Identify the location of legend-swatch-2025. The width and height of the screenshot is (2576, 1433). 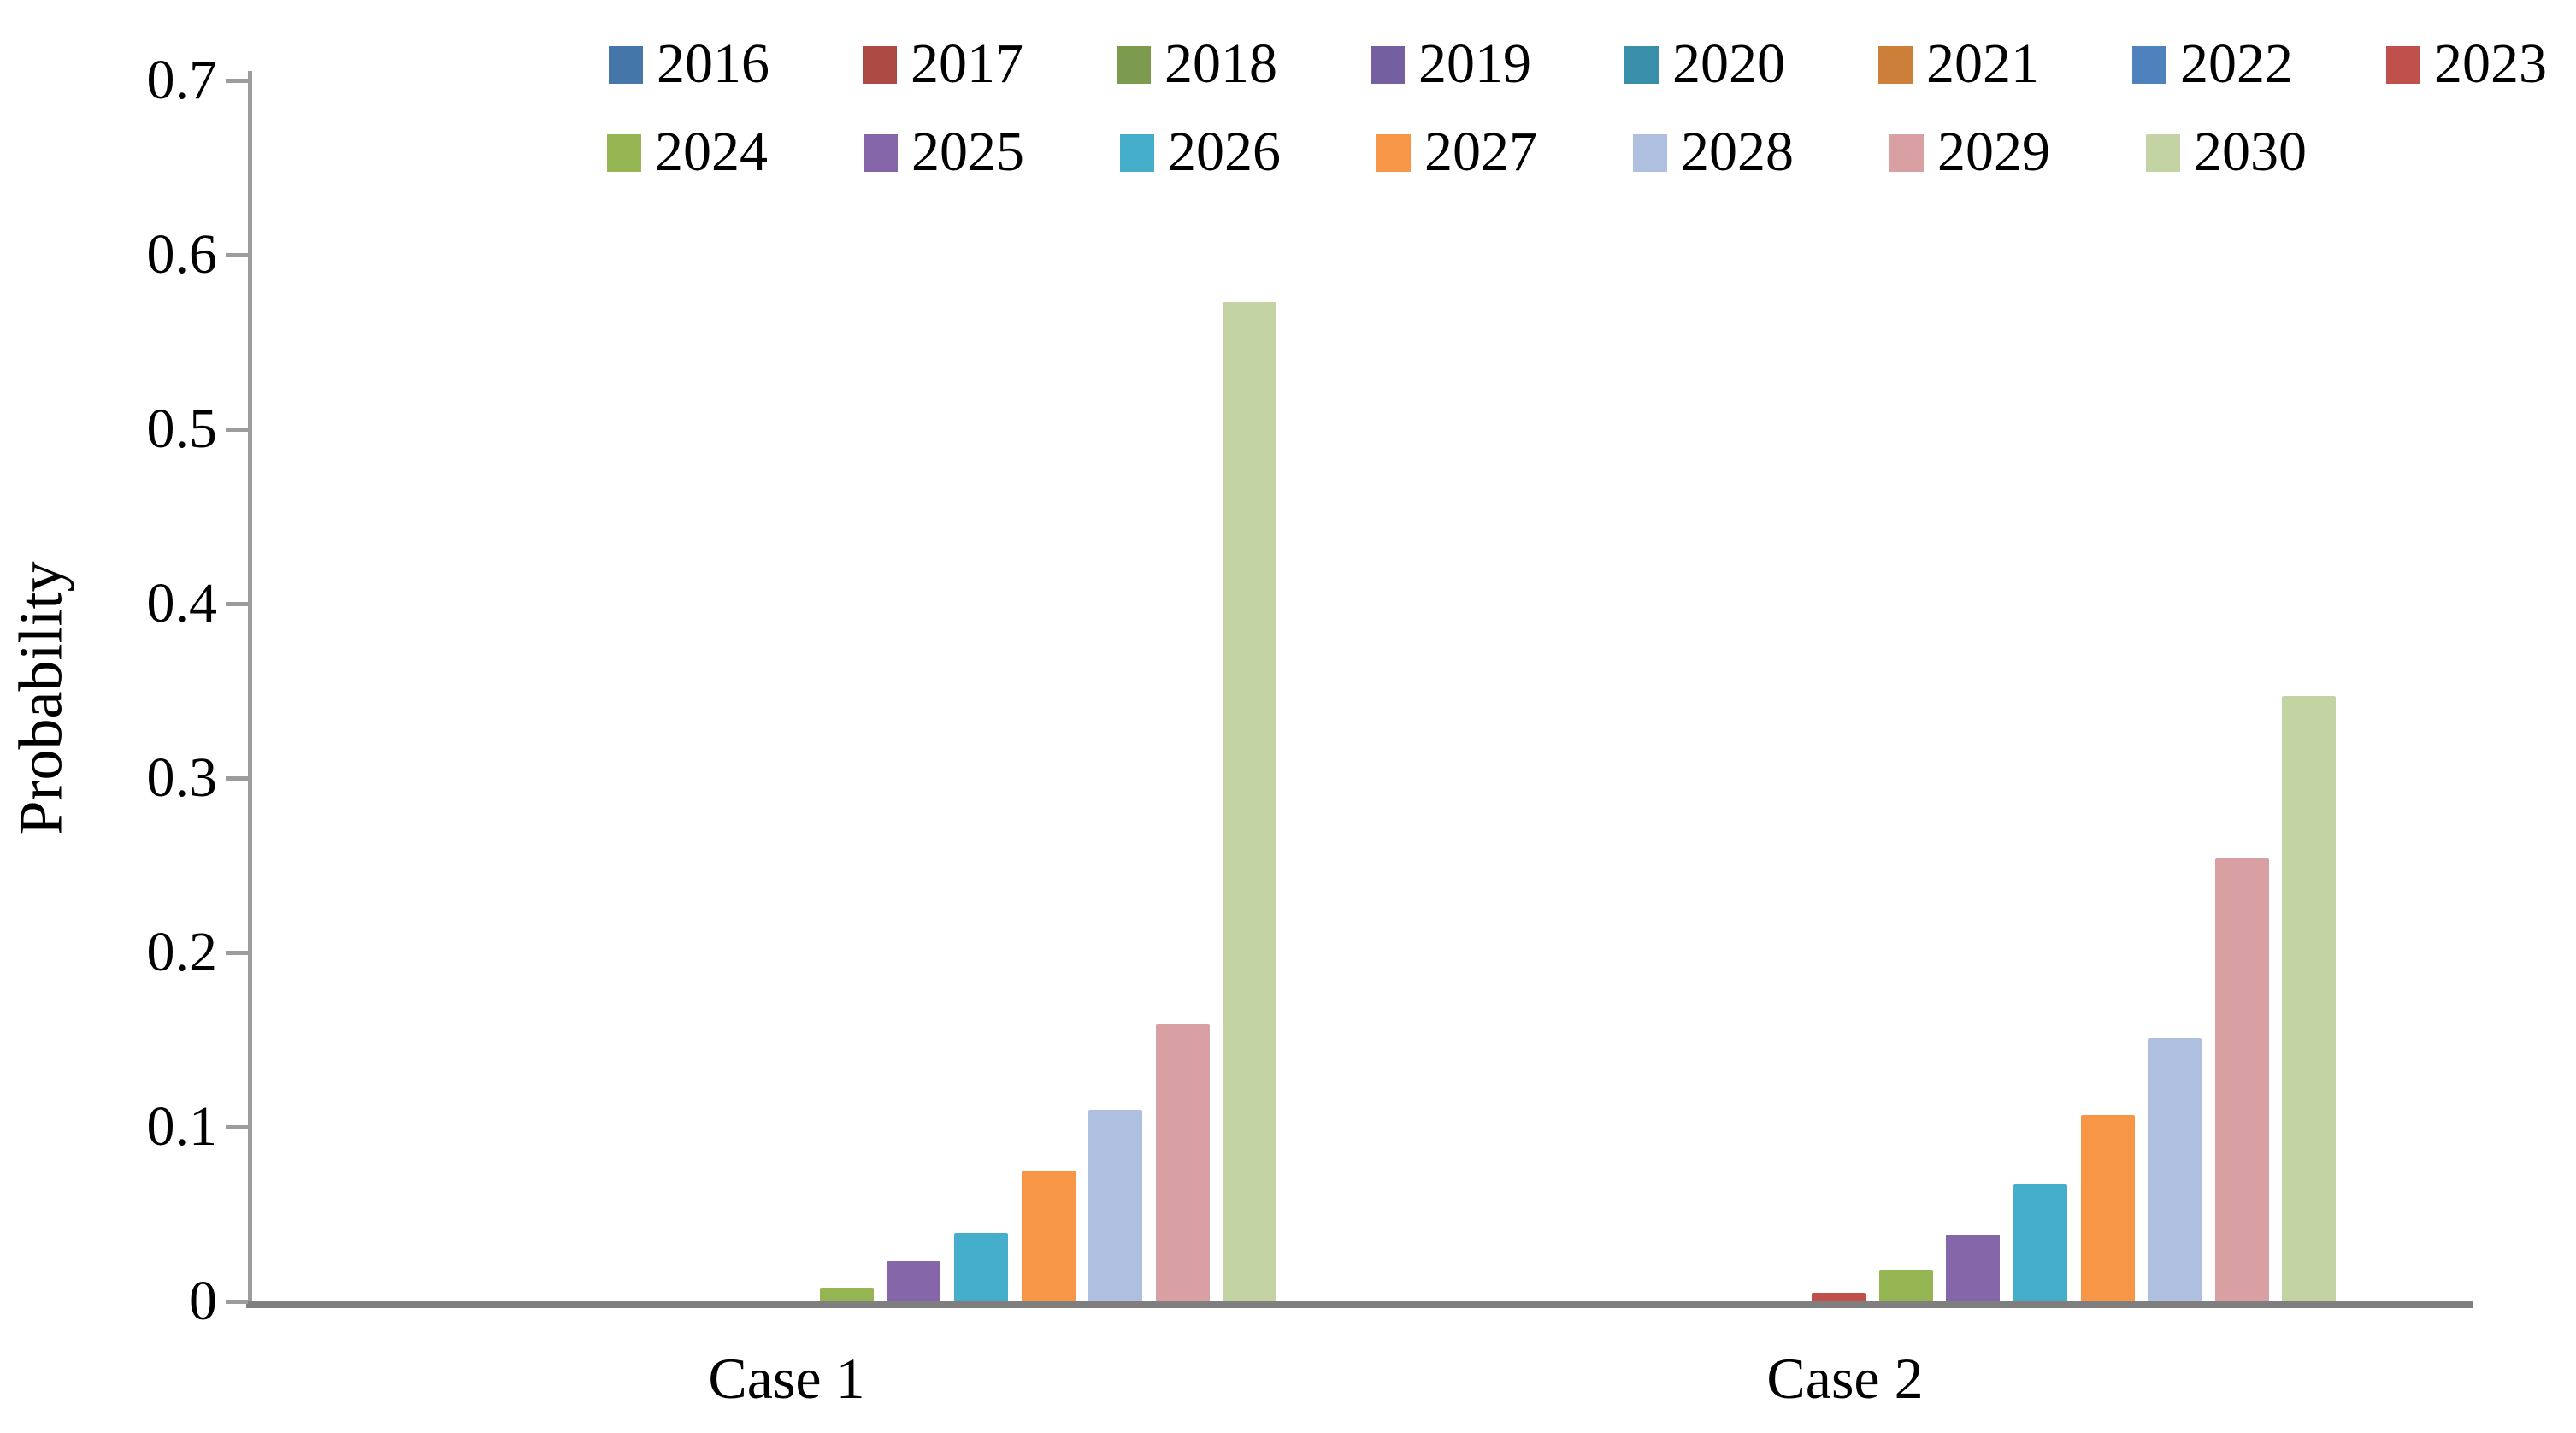
(881, 153).